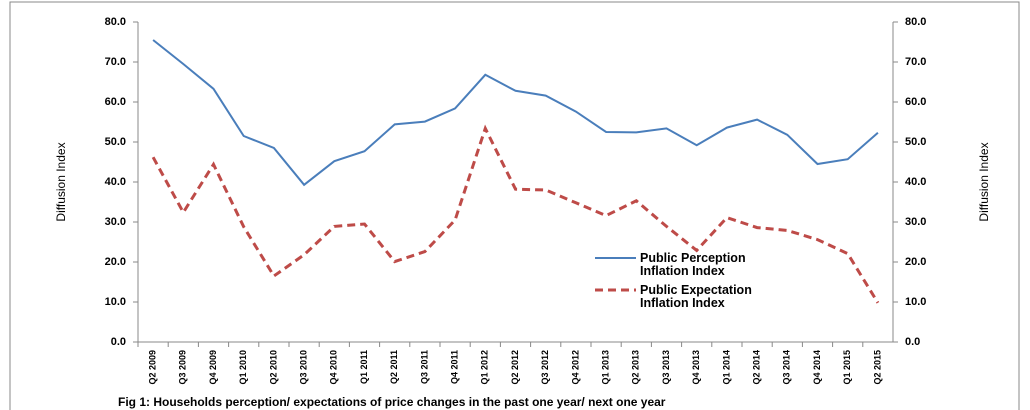 Image resolution: width=1030 pixels, height=410 pixels. Describe the element at coordinates (915, 102) in the screenshot. I see `y2-tick-label: 60.0` at that location.